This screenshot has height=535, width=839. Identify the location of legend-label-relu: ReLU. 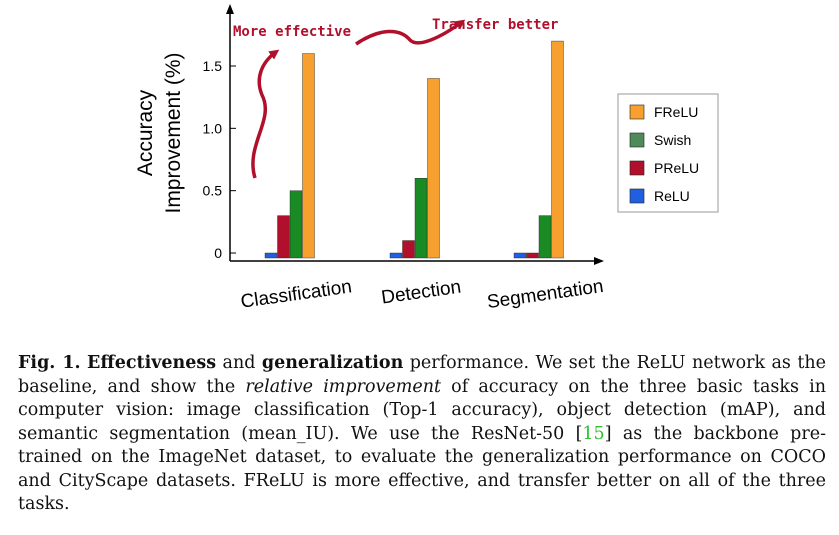
(672, 196).